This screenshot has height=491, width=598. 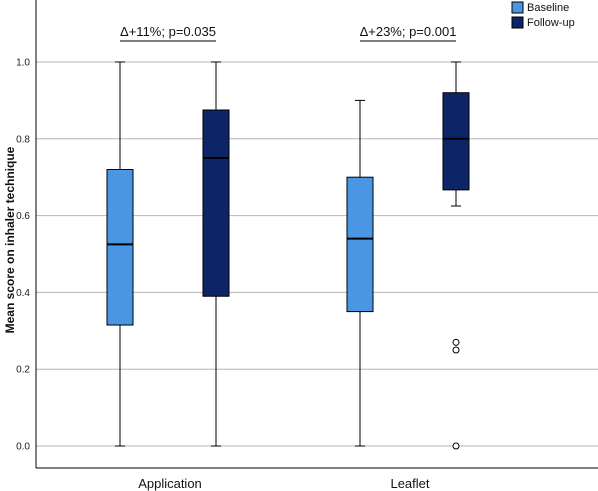 What do you see at coordinates (543, 15) in the screenshot?
I see `legend: Baseline Follow-up` at bounding box center [543, 15].